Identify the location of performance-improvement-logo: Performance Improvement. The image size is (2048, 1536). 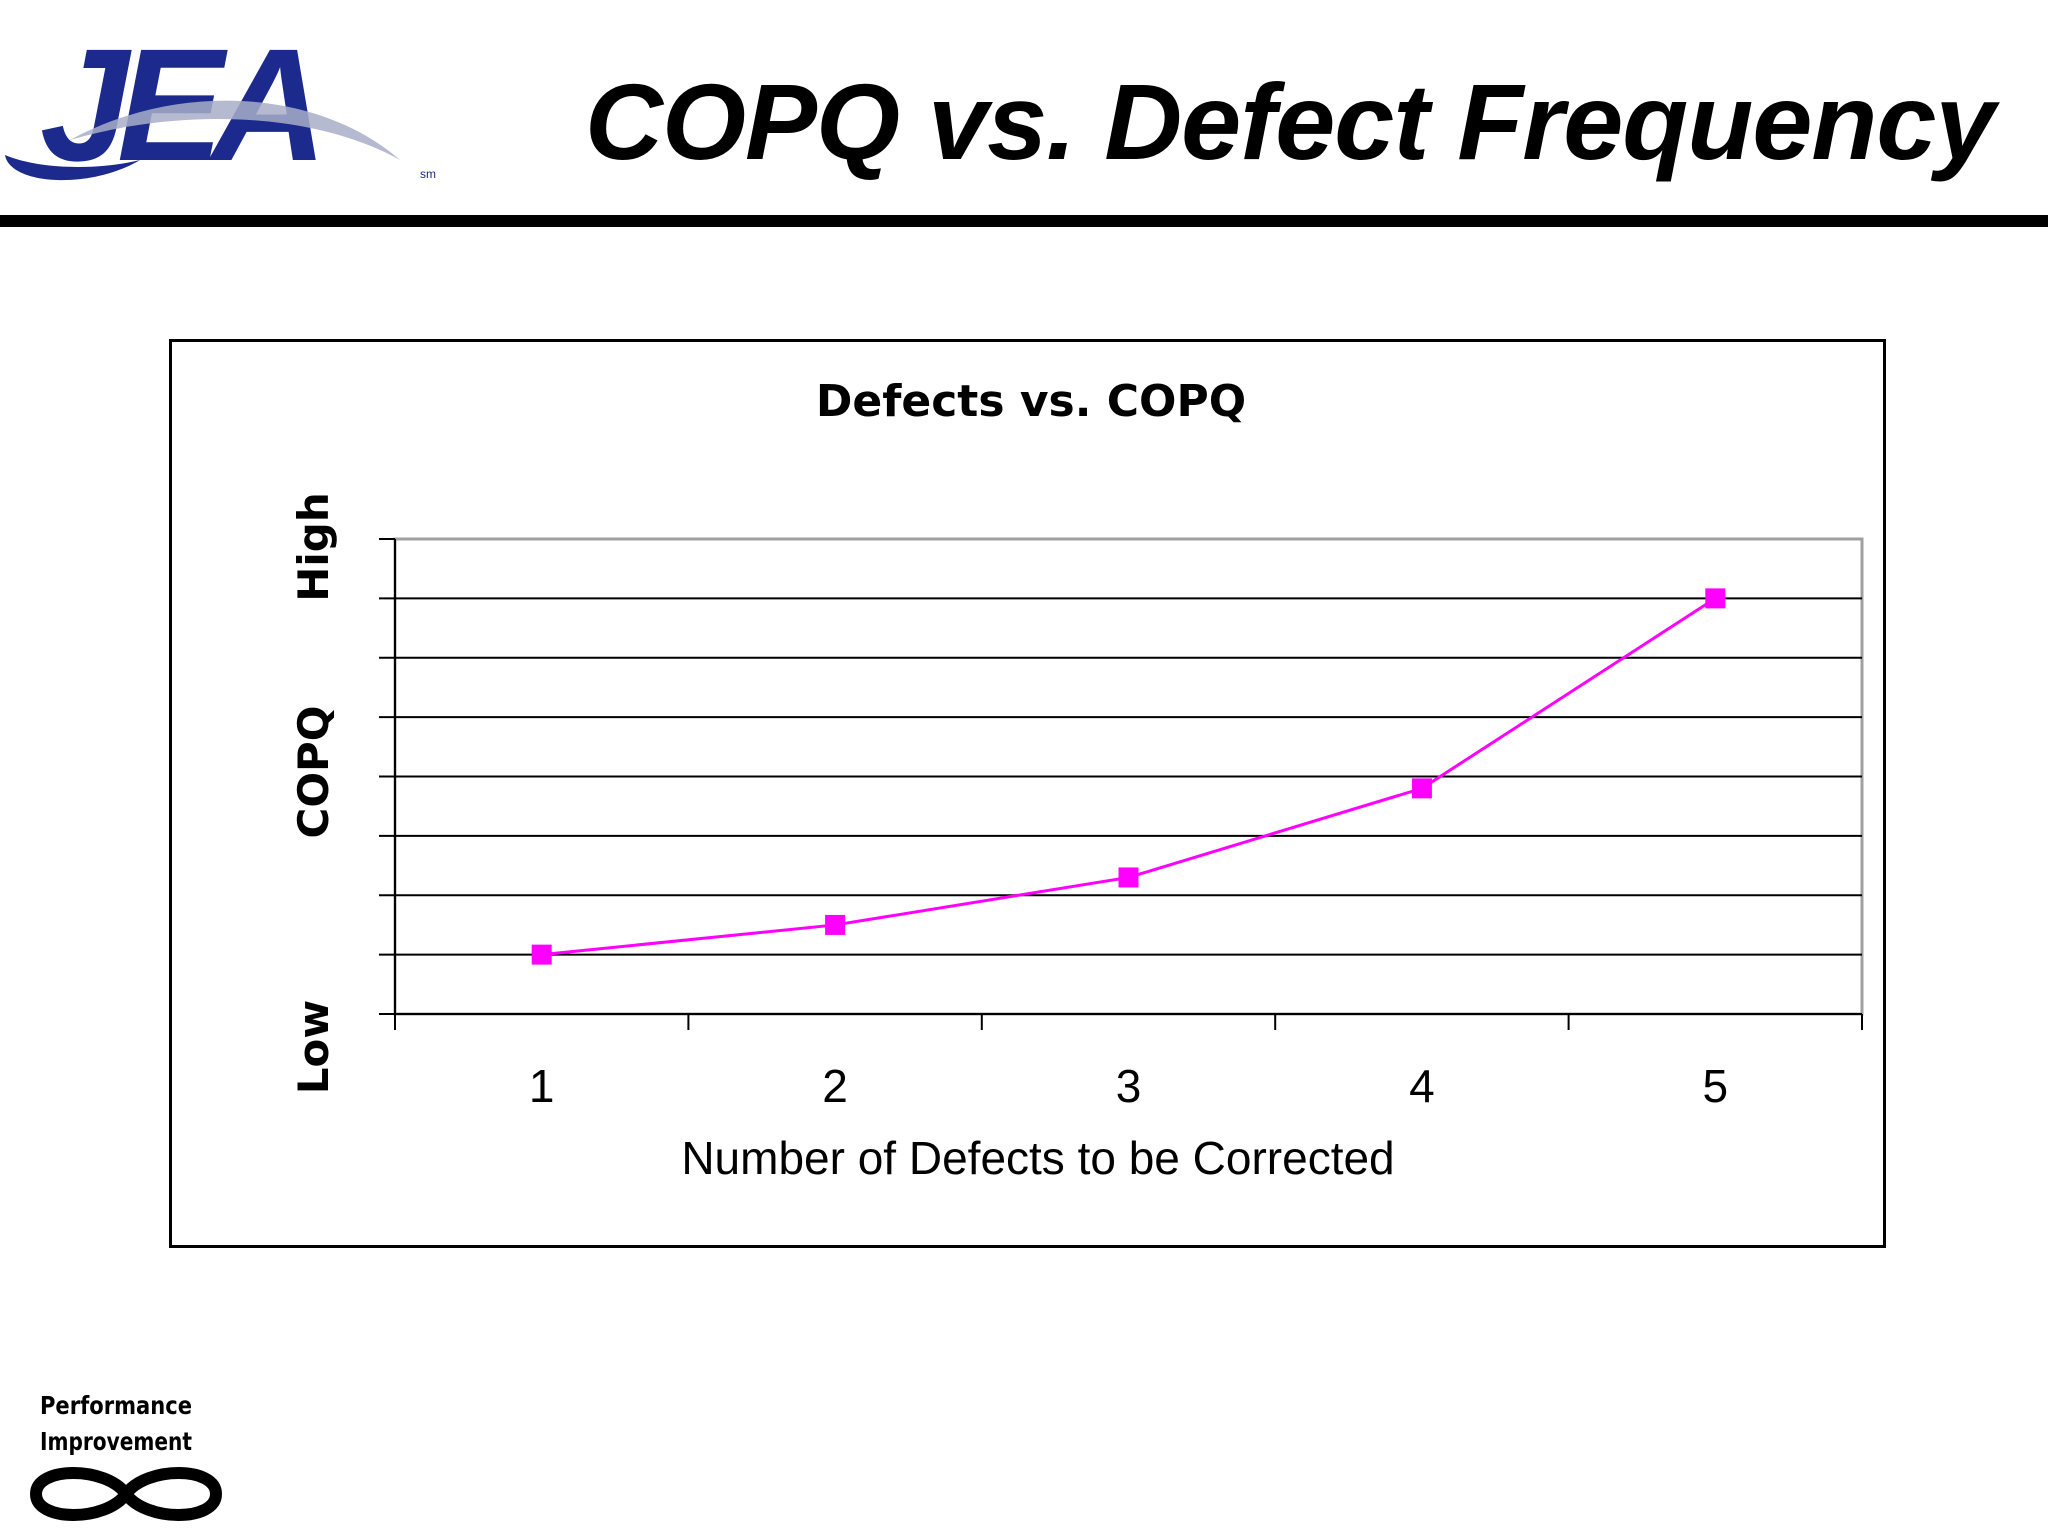
(126, 1456).